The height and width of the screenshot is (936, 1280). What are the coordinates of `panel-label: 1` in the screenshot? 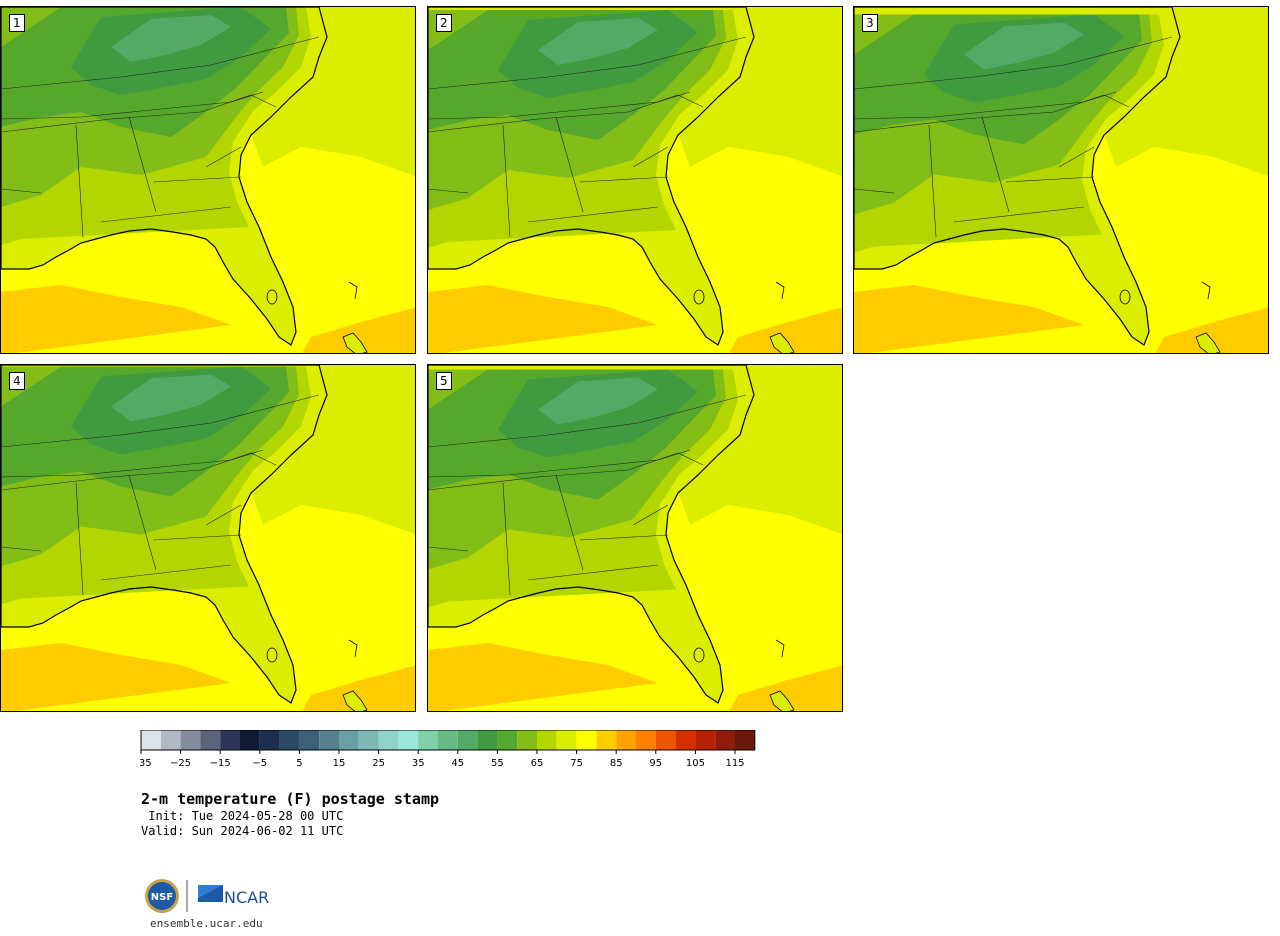 It's located at (17, 23).